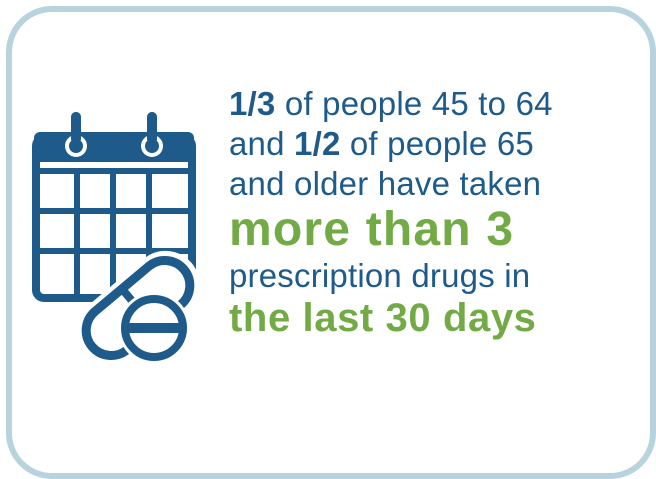 This screenshot has width=656, height=479. I want to click on stat-line-2: and 1/2 of people 65, so click(429, 144).